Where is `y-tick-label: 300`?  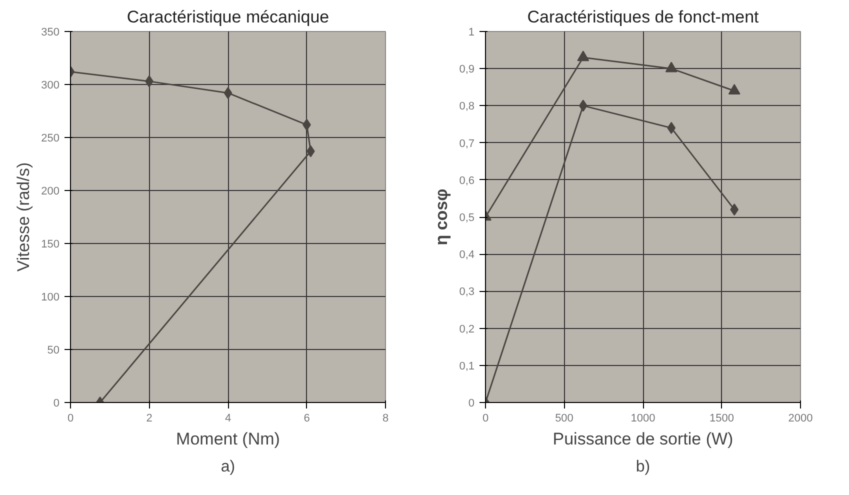
y-tick-label: 300 is located at coordinates (50, 86).